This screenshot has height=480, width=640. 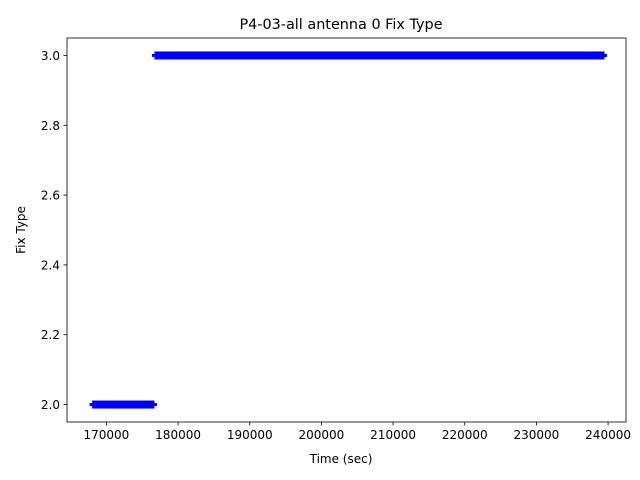 I want to click on y-tick-label: 2.8, so click(x=50, y=126).